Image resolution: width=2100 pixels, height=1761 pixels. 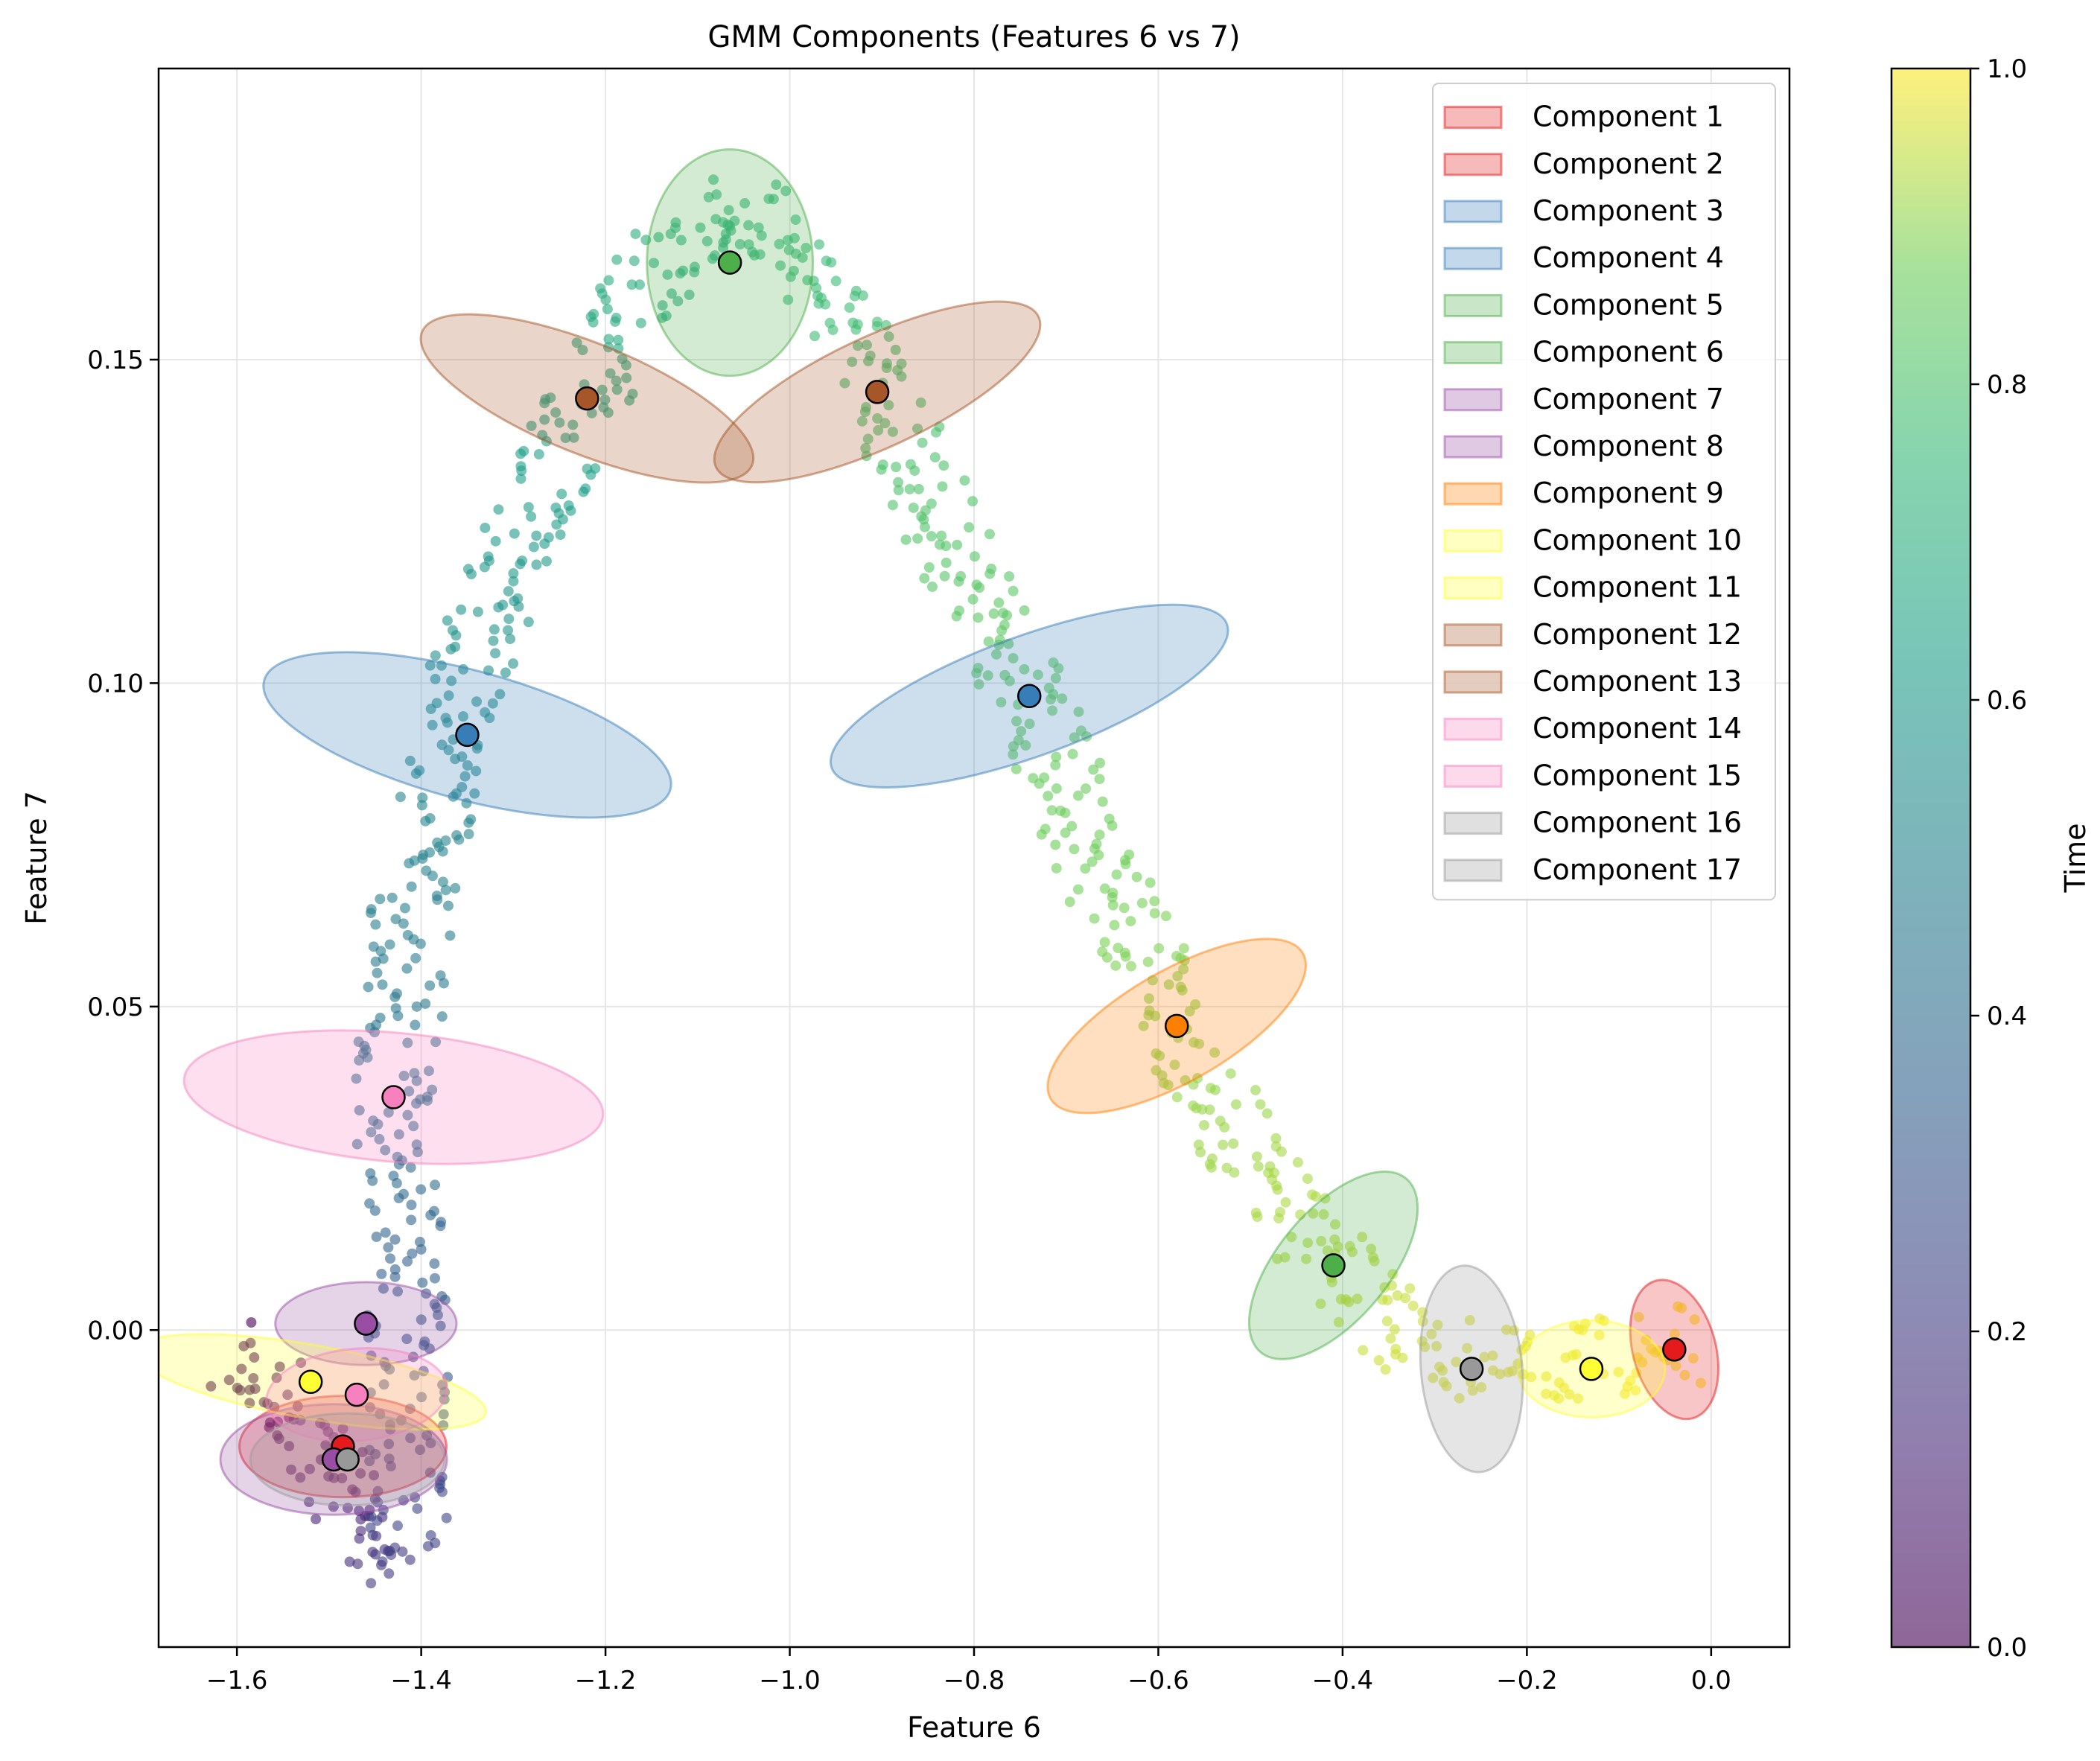 What do you see at coordinates (1628, 211) in the screenshot?
I see `legend-label-3: Component 3` at bounding box center [1628, 211].